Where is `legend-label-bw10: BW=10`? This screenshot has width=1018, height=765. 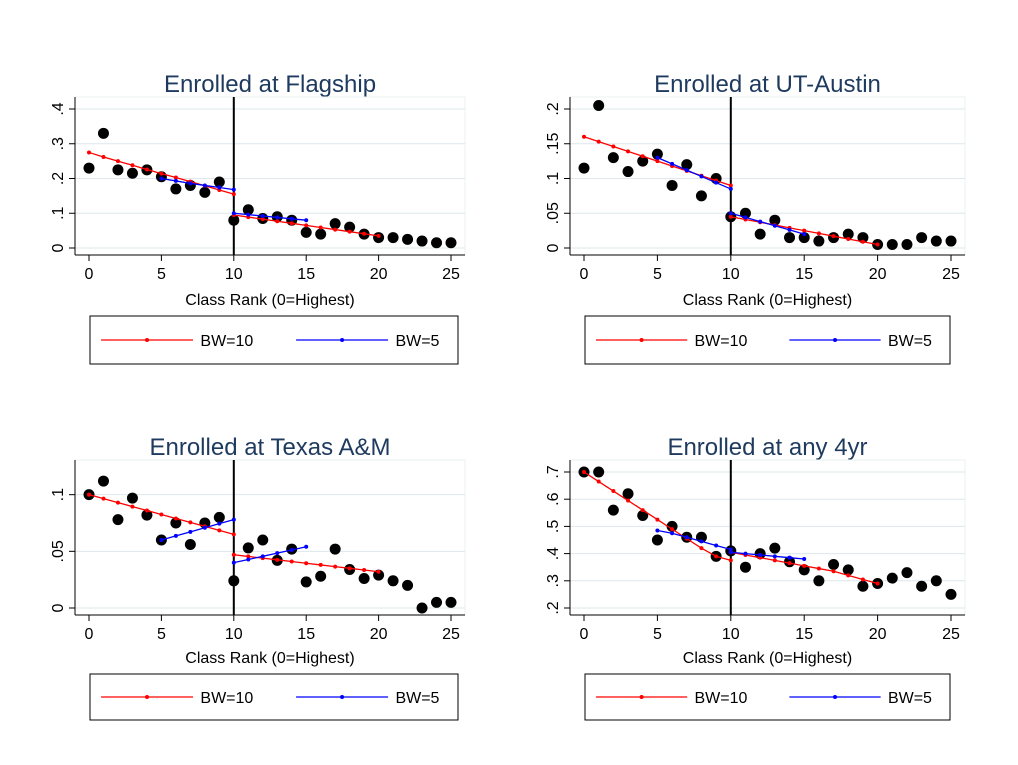
legend-label-bw10: BW=10 is located at coordinates (226, 341).